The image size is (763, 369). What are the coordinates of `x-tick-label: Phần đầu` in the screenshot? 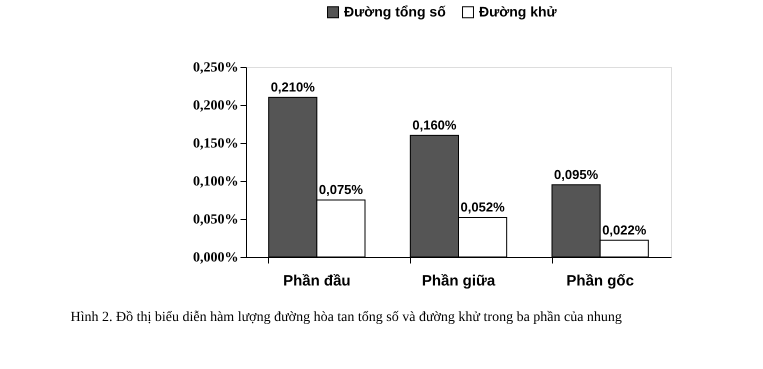 It's located at (317, 281).